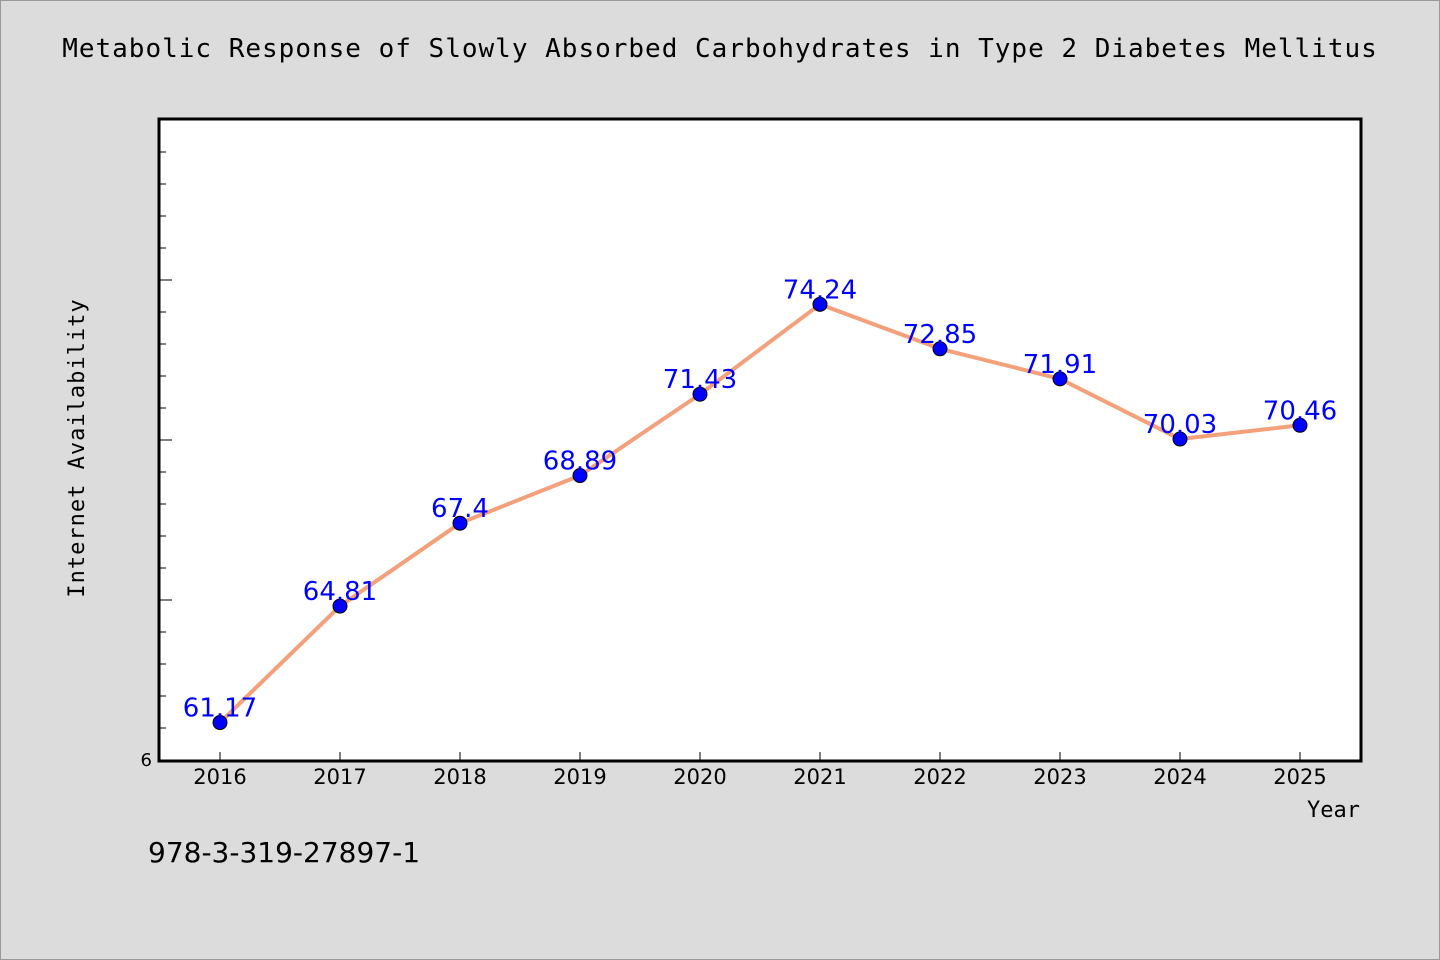 The height and width of the screenshot is (960, 1440). I want to click on y-axis-label: Internet Availability, so click(77, 447).